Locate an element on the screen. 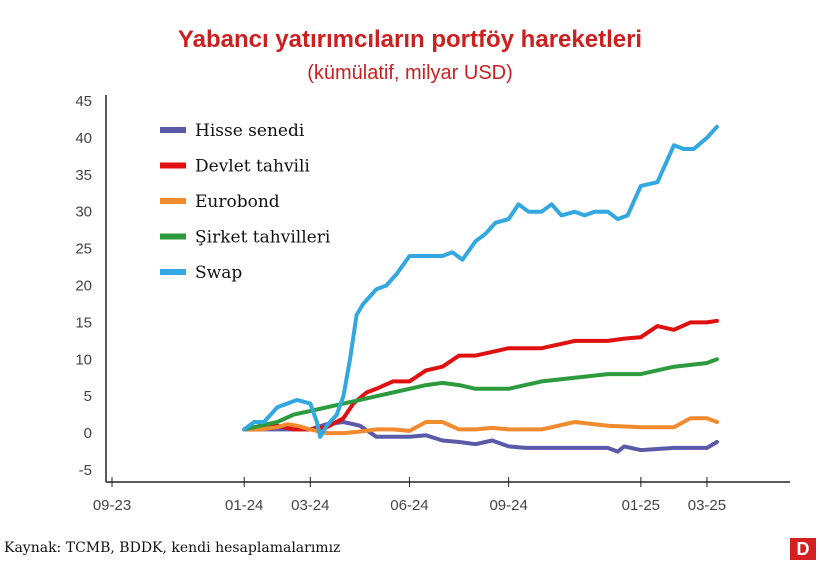 The image size is (820, 563). y-tick-label: 15 is located at coordinates (83, 322).